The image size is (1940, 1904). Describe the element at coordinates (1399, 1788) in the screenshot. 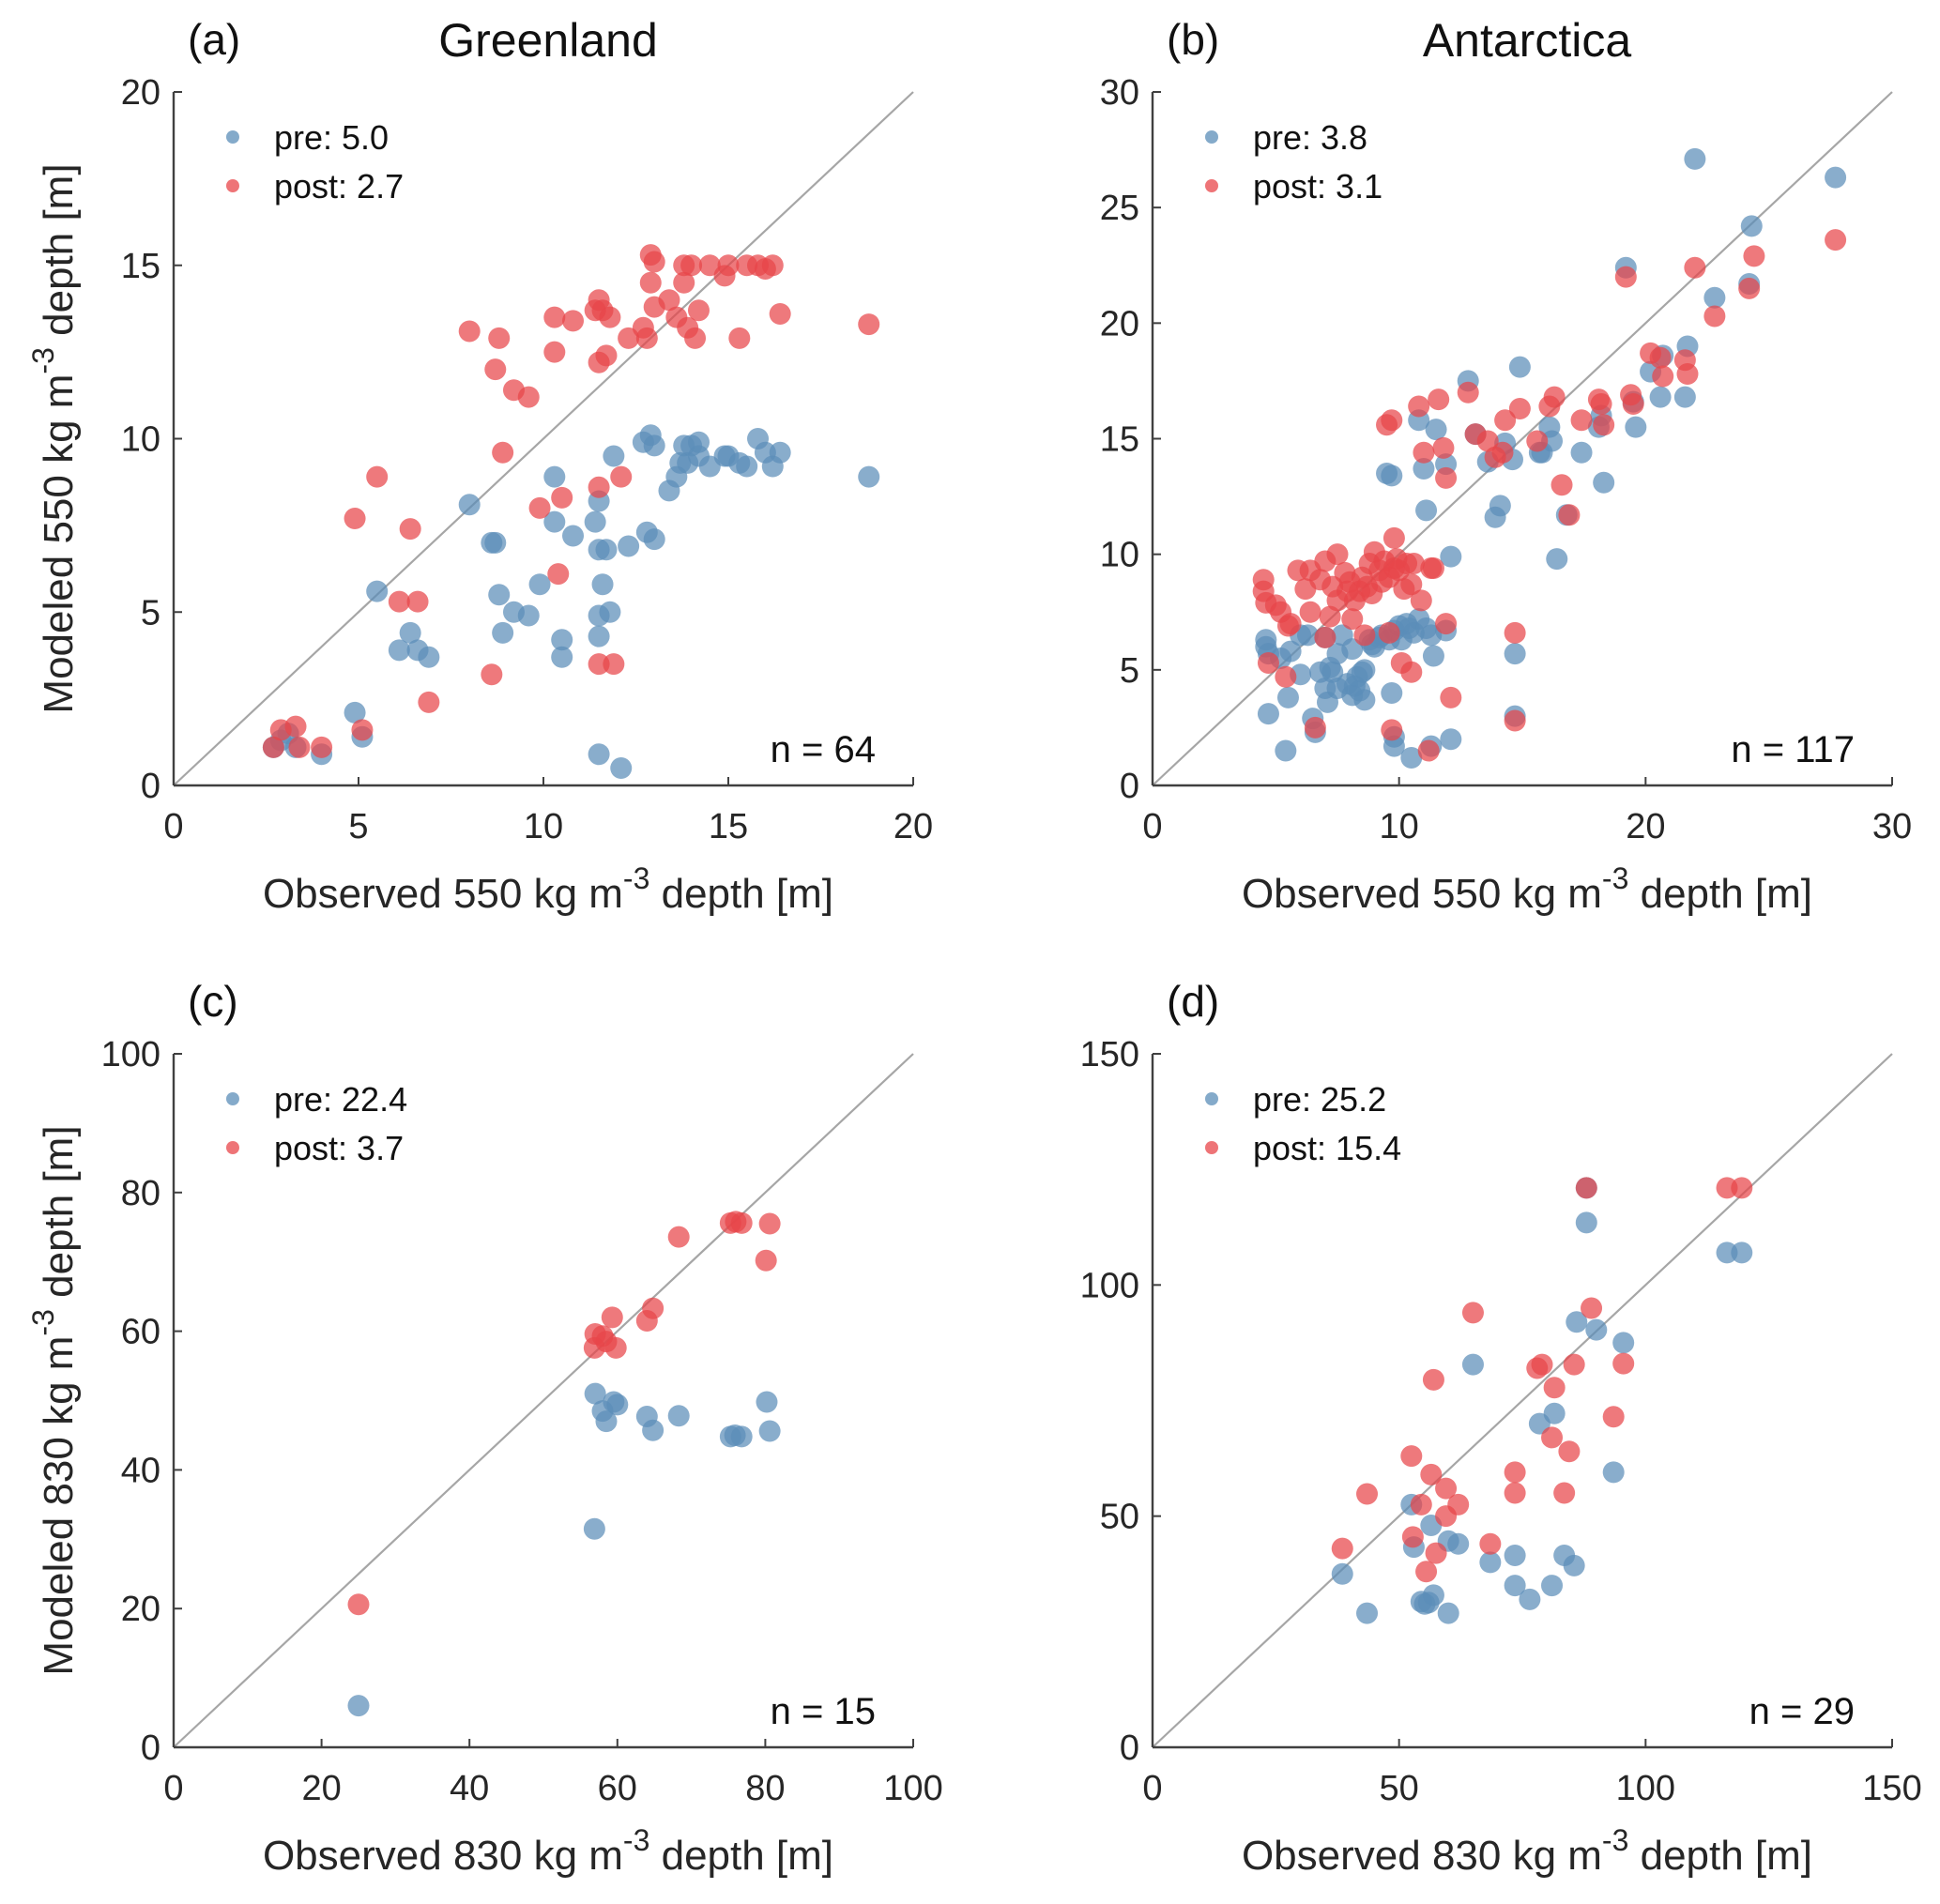

I see `x-tick-label: 50` at that location.